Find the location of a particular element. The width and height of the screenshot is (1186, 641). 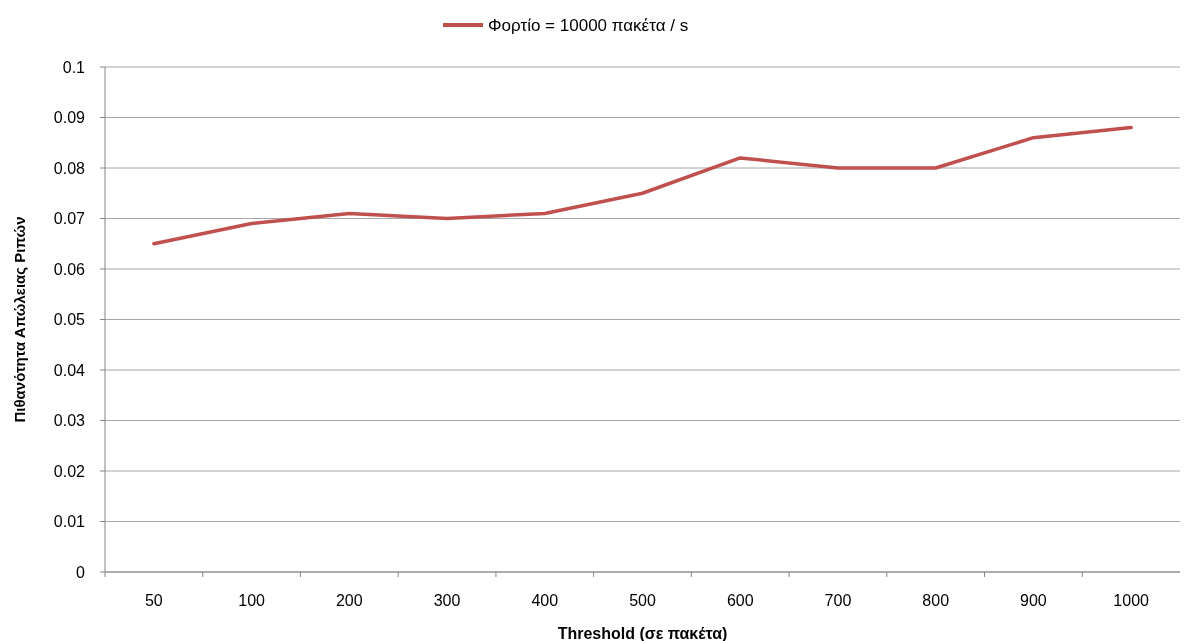

y-tick-label: 0.09 is located at coordinates (69, 118).